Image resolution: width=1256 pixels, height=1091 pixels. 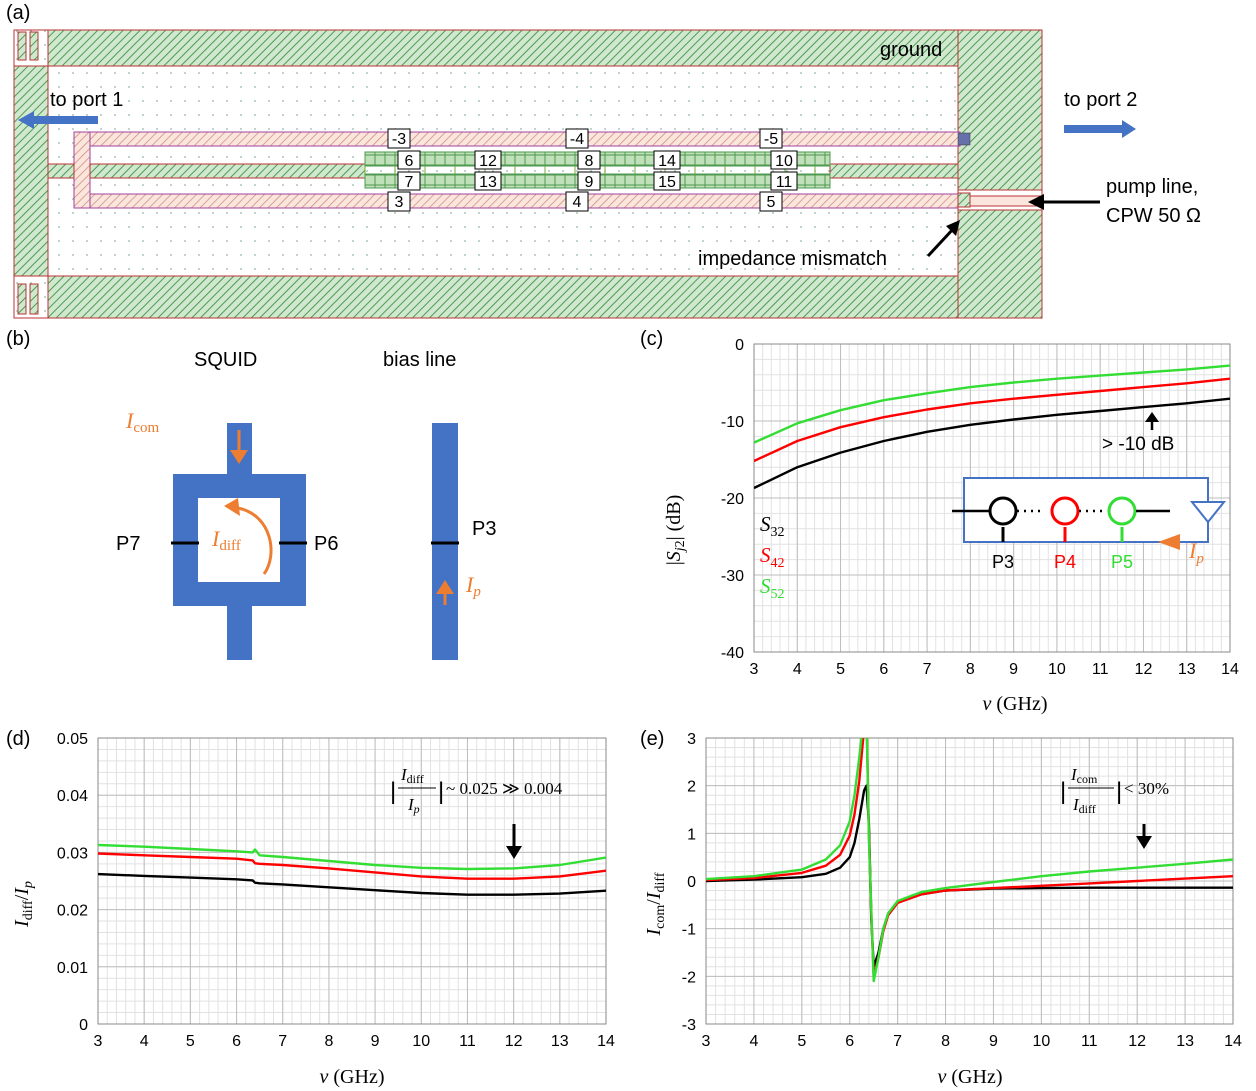 What do you see at coordinates (488, 182) in the screenshot?
I see `port-label-13: 13` at bounding box center [488, 182].